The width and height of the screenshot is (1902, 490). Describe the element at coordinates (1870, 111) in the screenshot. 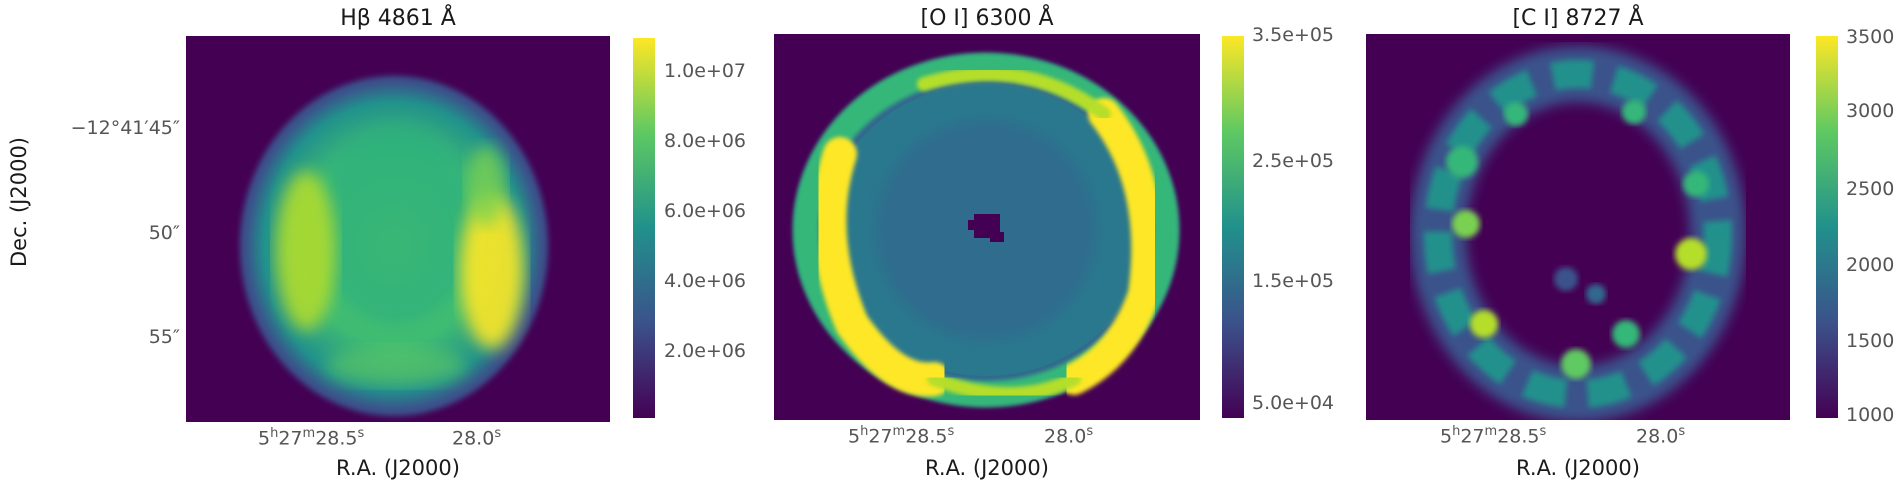

I see `panel-3-cbar-tick-2: 3000` at that location.